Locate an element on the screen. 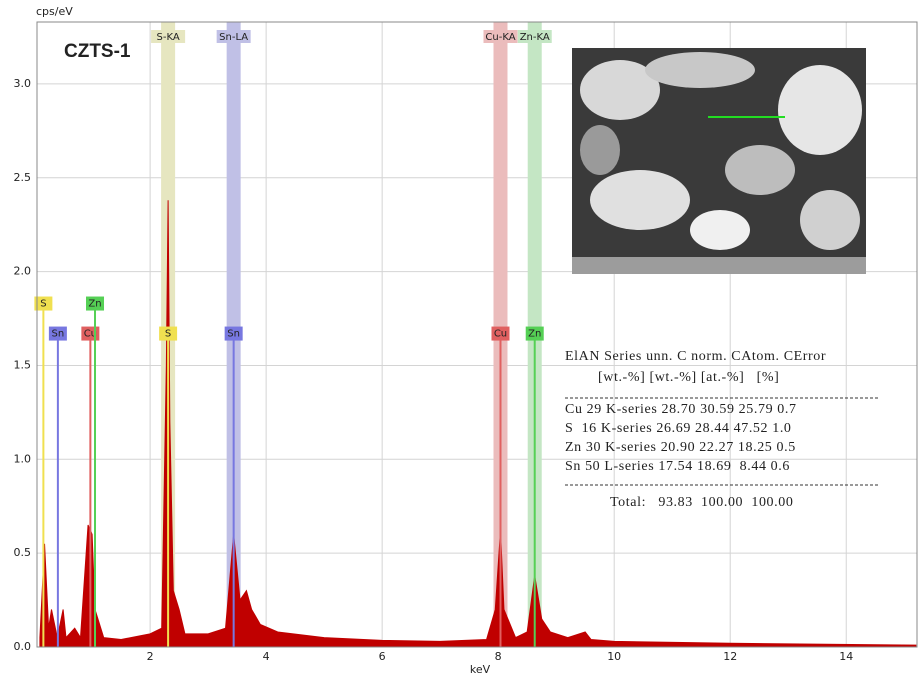  y-tick-label: 0.5 is located at coordinates (23, 552).